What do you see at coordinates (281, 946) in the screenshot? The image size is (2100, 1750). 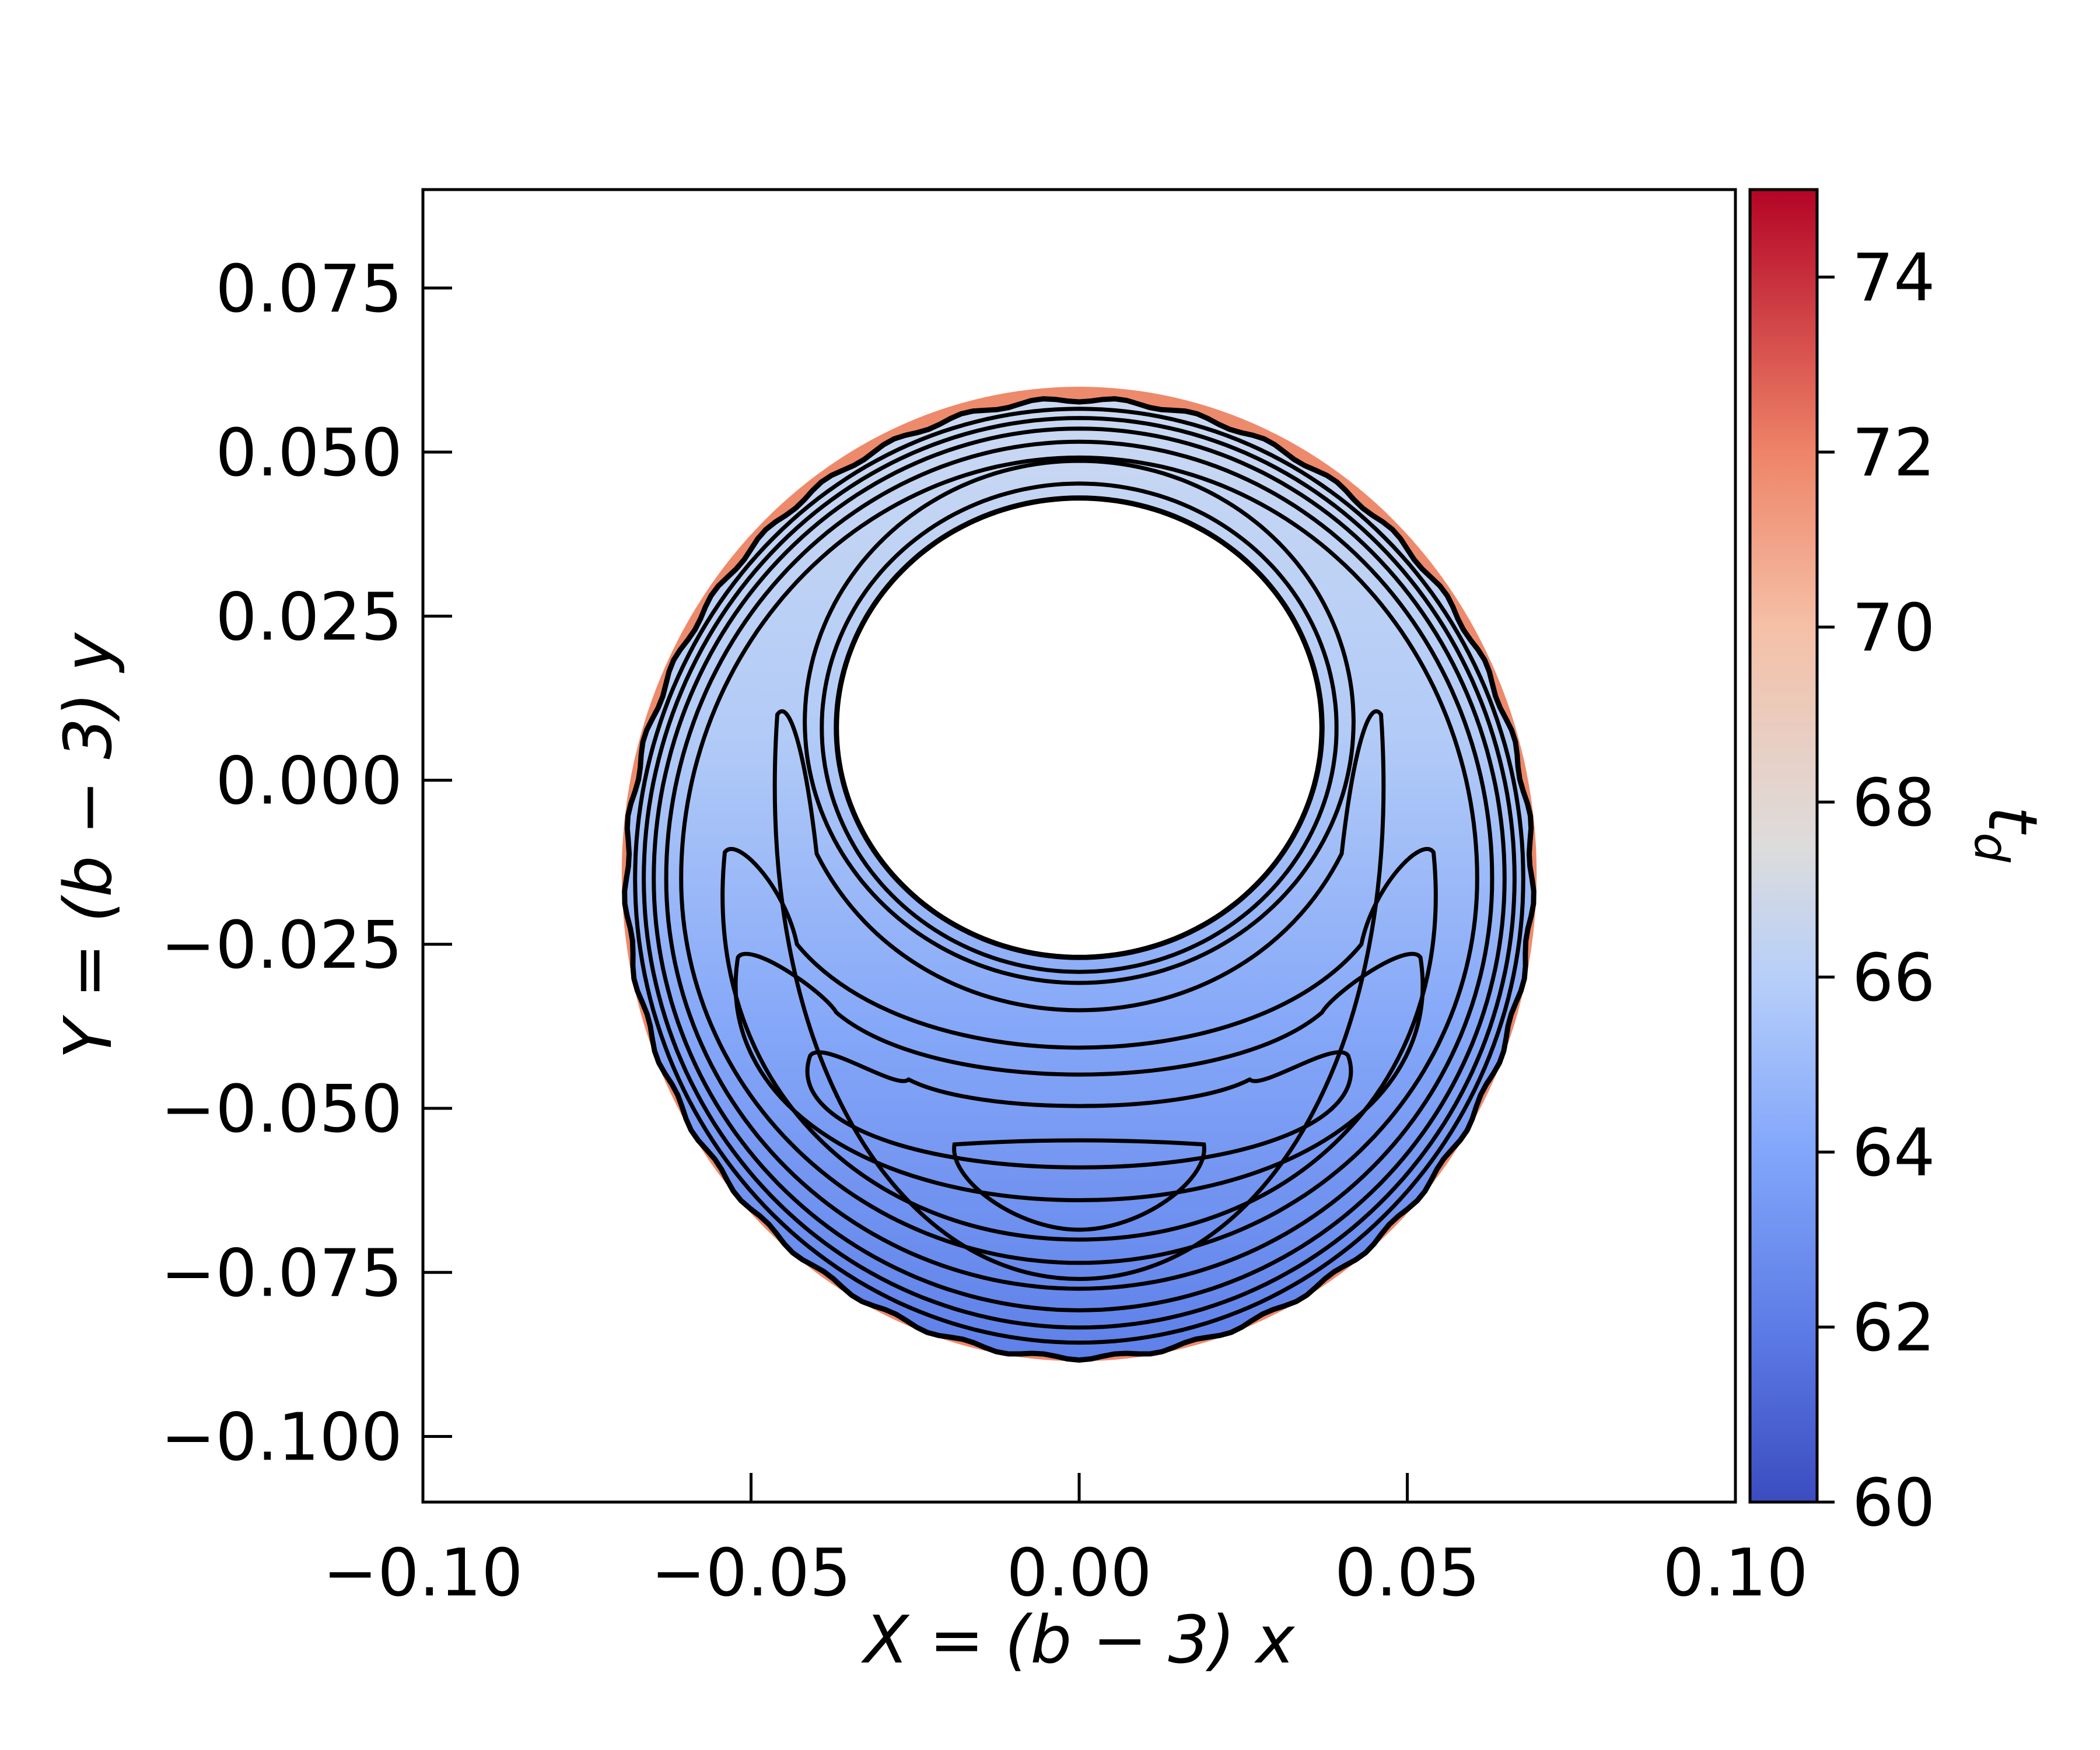 I see `y-tick-label: −0.025` at bounding box center [281, 946].